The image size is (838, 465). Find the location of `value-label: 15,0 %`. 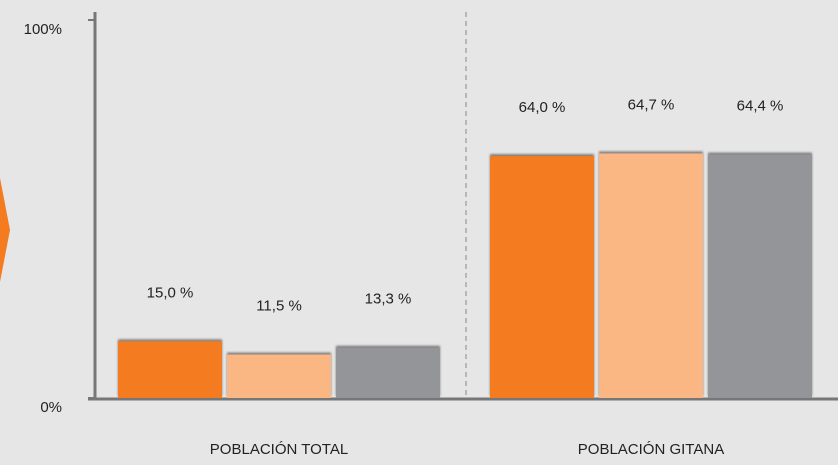

value-label: 15,0 % is located at coordinates (170, 292).